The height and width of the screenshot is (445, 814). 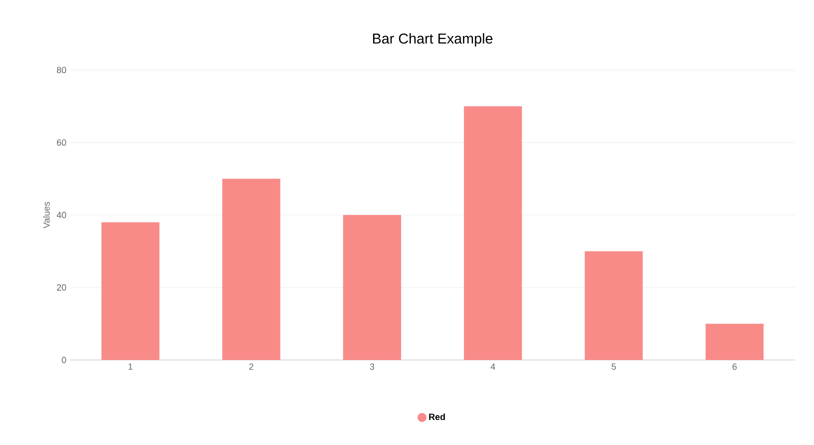 What do you see at coordinates (61, 215) in the screenshot?
I see `y-tick-label: 40` at bounding box center [61, 215].